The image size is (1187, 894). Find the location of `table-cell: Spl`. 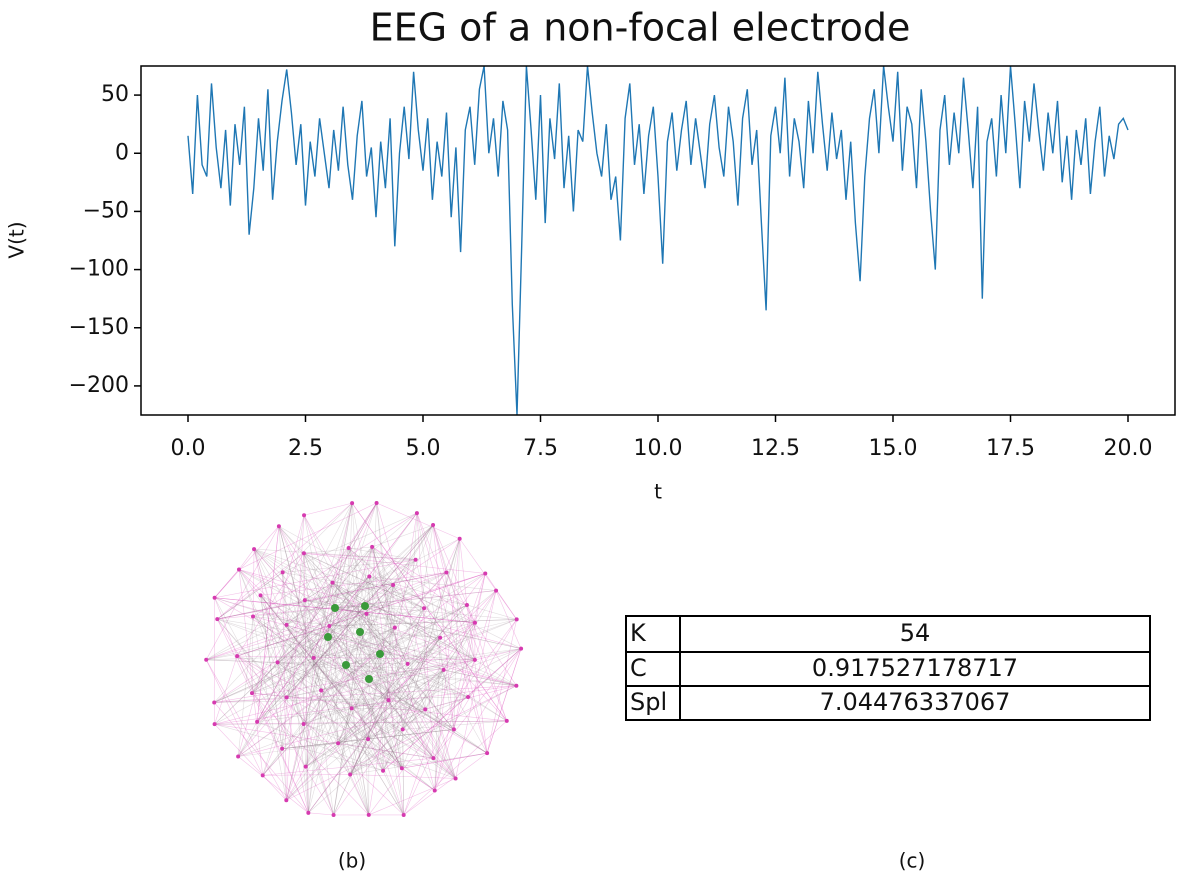

table-cell: Spl is located at coordinates (648, 702).